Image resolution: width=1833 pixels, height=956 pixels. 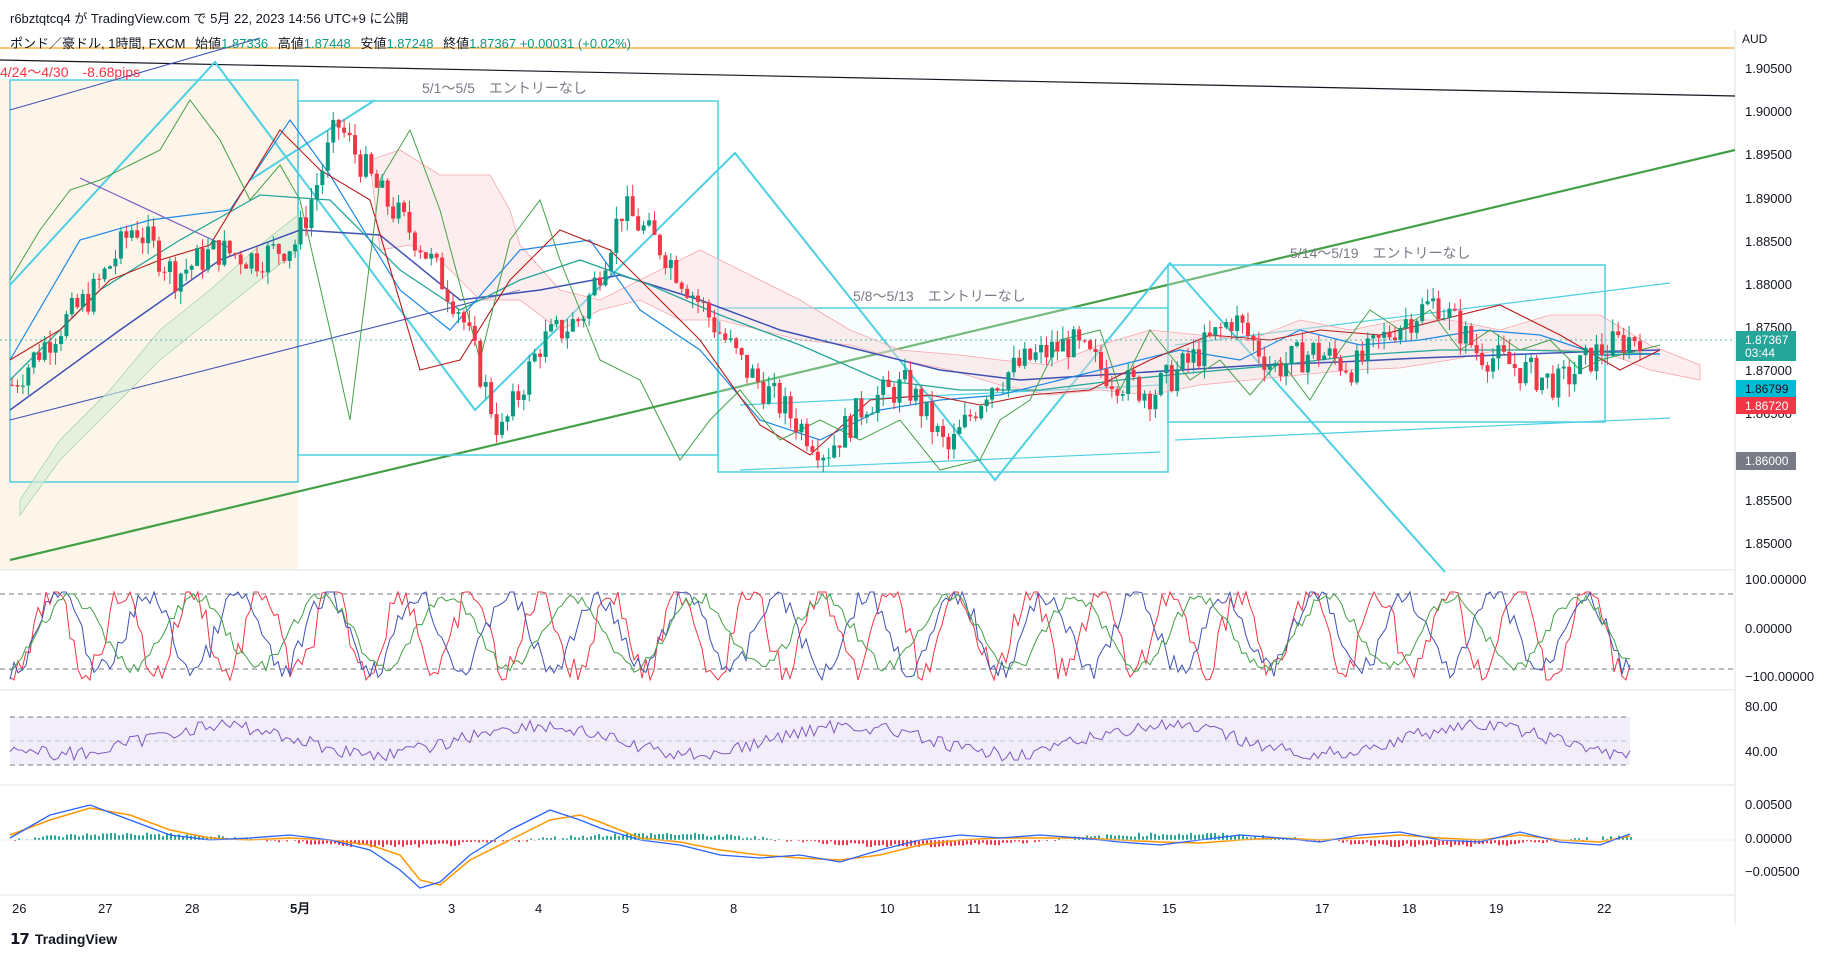 I want to click on time-label: 12, so click(x=1061, y=908).